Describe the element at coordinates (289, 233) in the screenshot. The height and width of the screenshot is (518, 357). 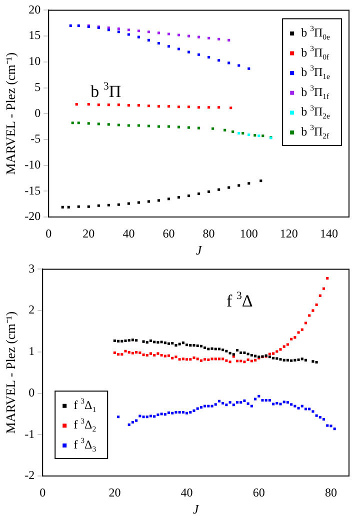
I see `x-tick-label: 120` at that location.